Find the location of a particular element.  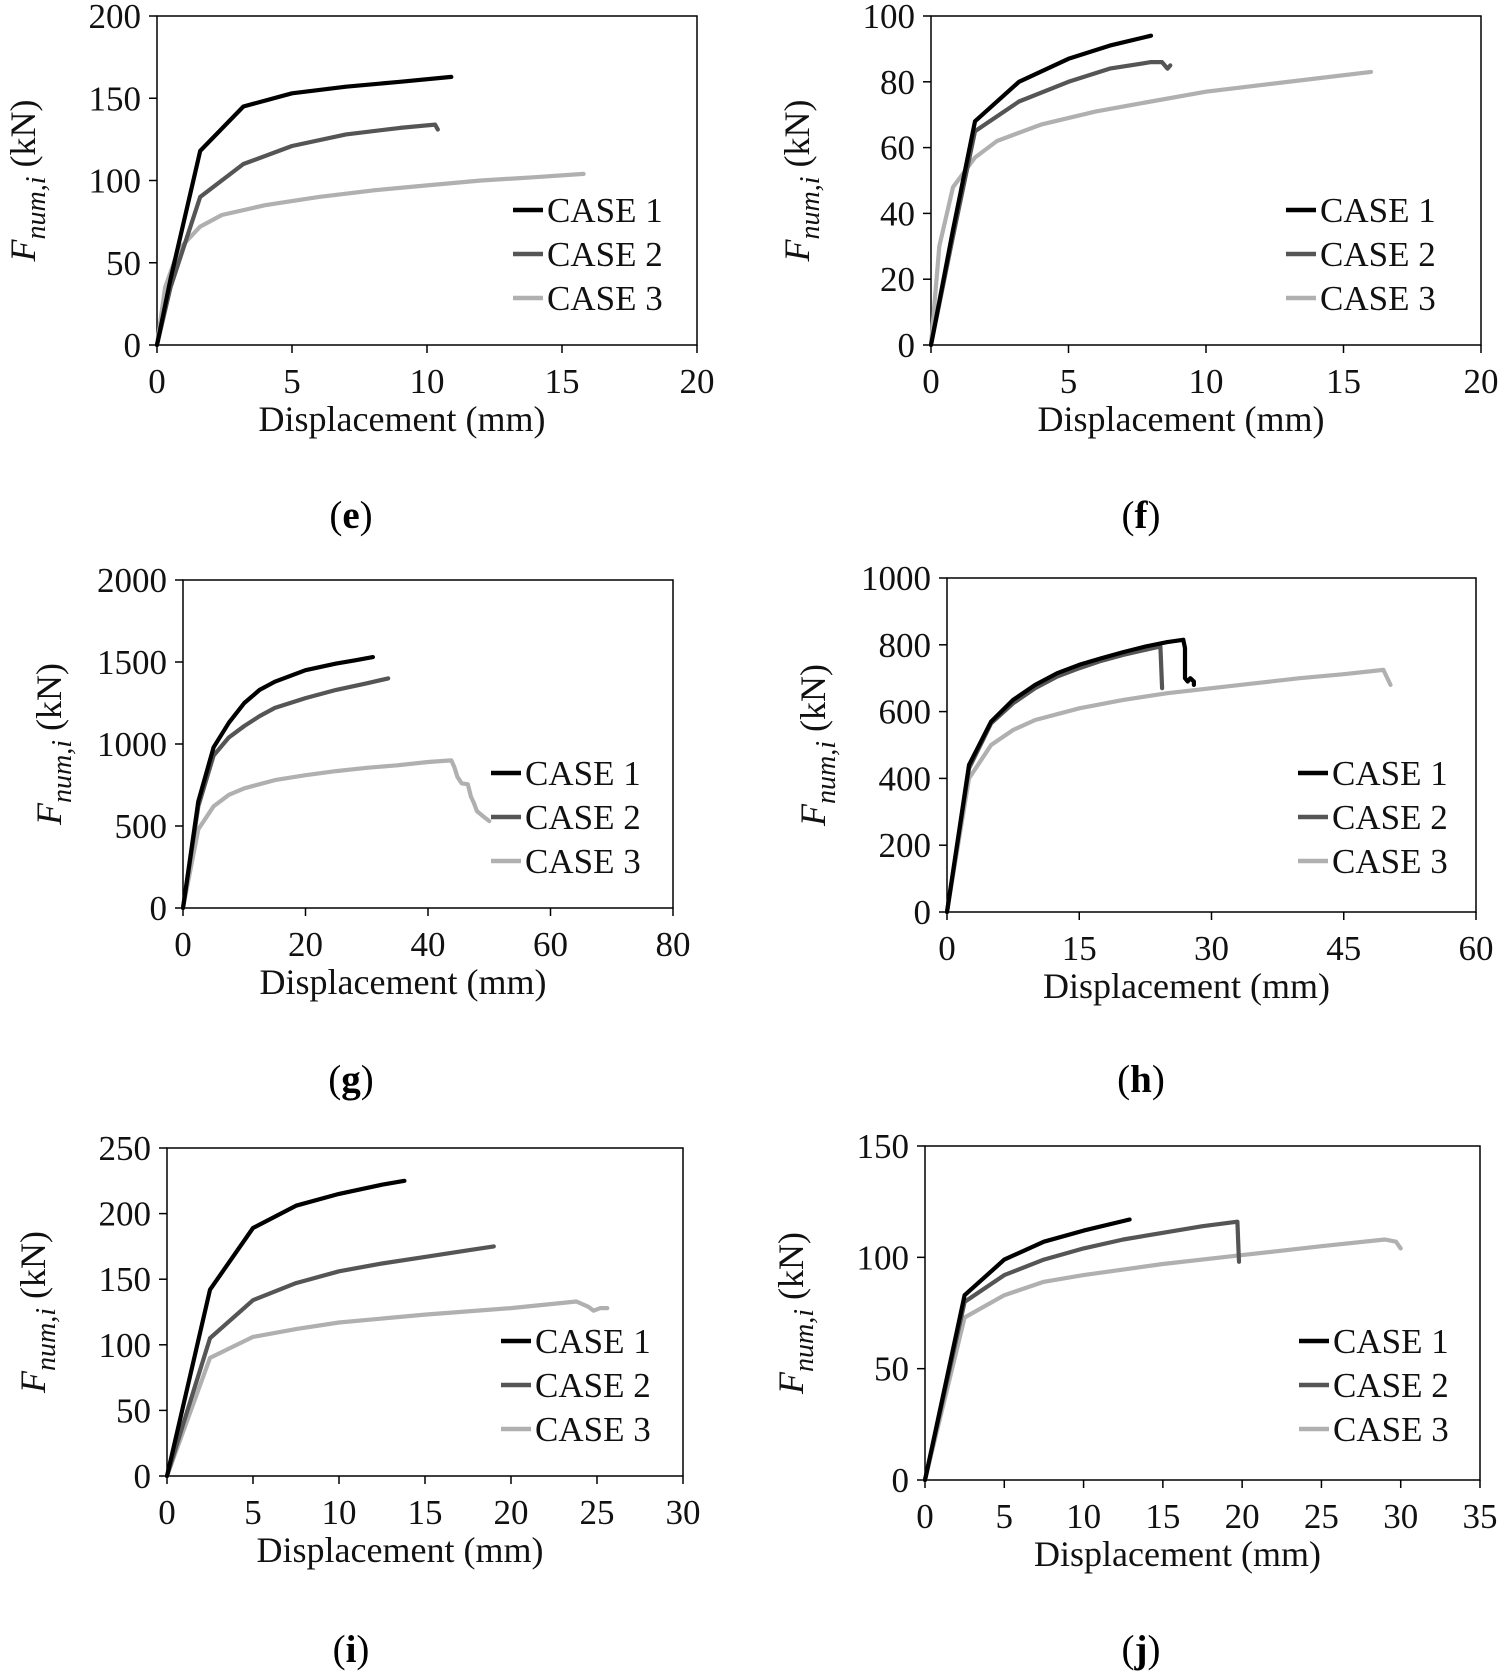

y-tick-label: 600 is located at coordinates (905, 712).